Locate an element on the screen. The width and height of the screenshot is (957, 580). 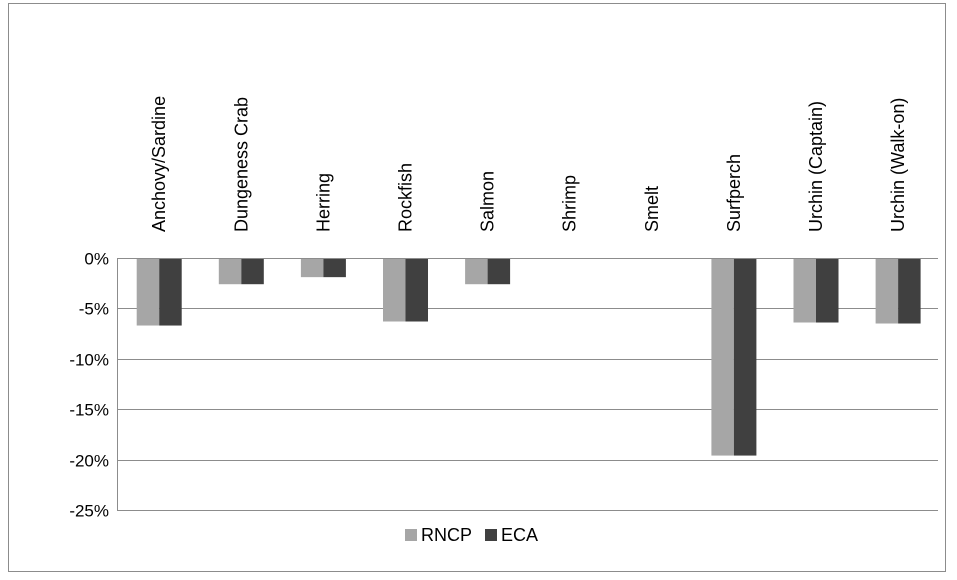
legend-label: RNCP is located at coordinates (446, 535).